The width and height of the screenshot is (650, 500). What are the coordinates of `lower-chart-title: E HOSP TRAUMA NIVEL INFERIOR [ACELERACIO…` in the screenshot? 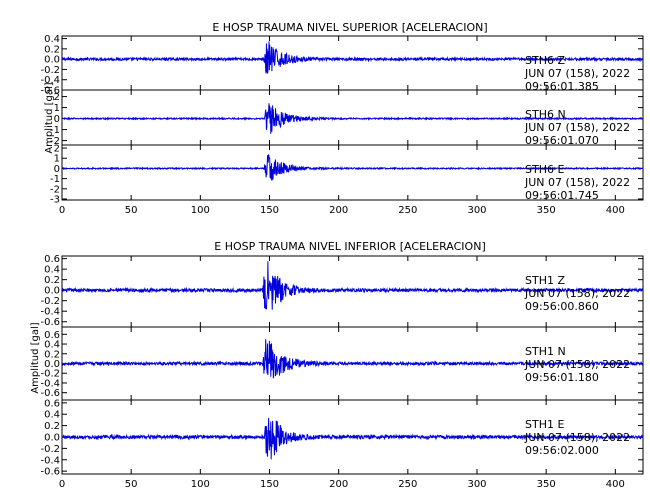 It's located at (349, 246).